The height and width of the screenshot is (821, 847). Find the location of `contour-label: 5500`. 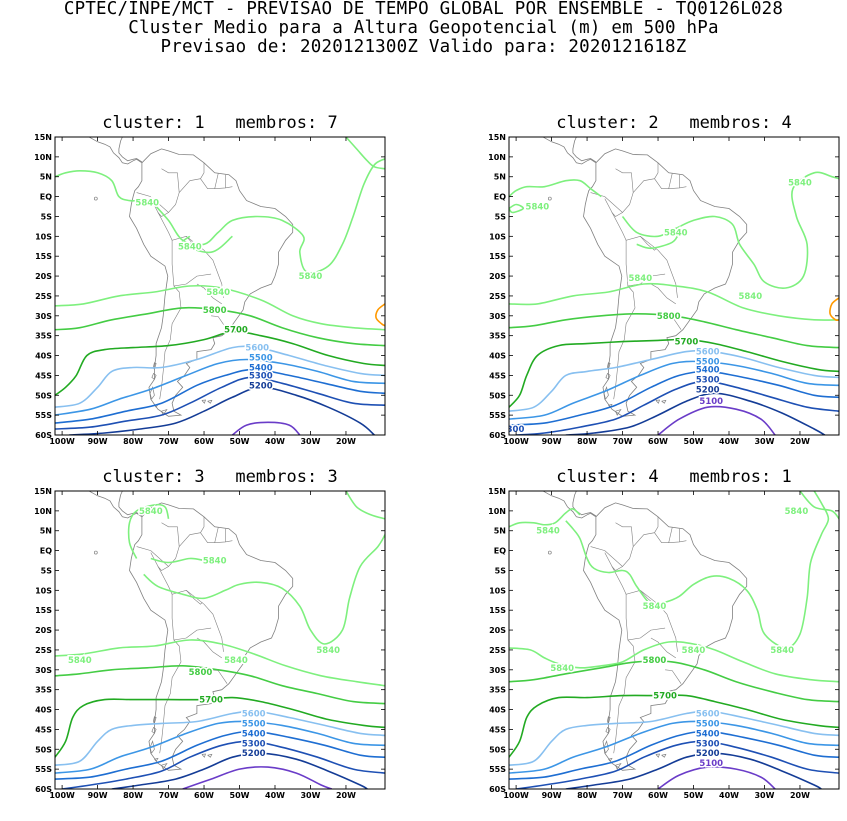

contour-label: 5500 is located at coordinates (261, 359).